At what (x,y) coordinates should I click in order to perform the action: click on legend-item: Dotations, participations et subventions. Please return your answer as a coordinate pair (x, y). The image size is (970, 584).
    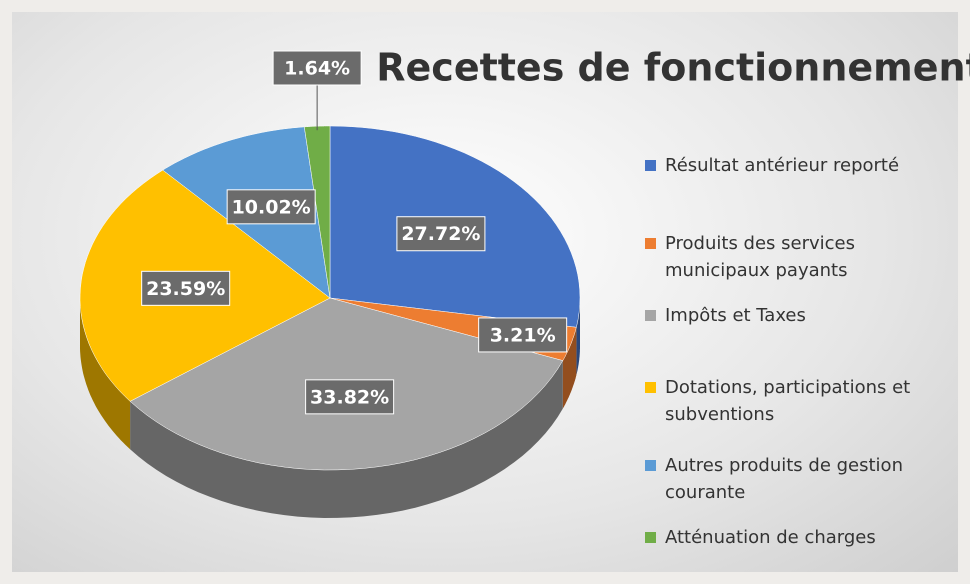
    Looking at the image, I should click on (805, 401).